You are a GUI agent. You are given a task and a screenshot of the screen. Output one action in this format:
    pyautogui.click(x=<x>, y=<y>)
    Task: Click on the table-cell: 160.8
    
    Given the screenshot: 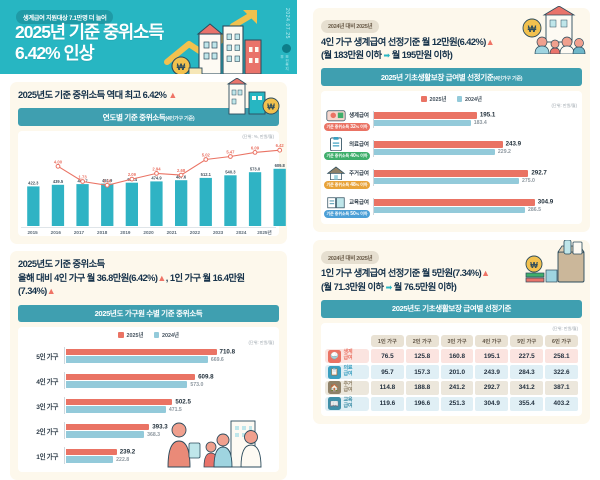 What is the action you would take?
    pyautogui.click(x=457, y=356)
    